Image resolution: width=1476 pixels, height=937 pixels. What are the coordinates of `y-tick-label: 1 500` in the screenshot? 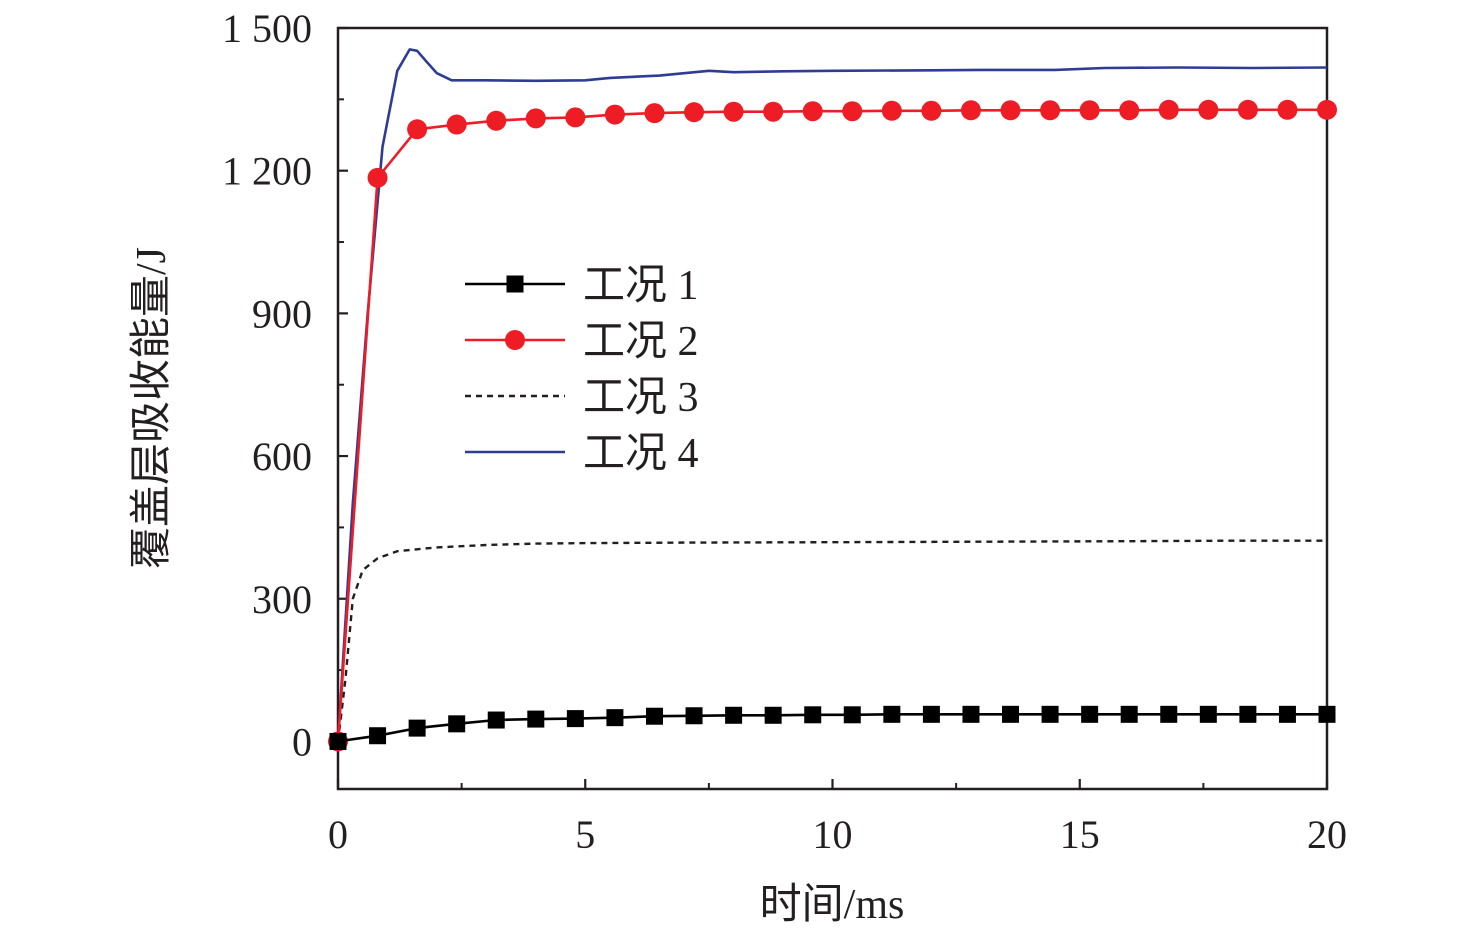 It's located at (267, 28).